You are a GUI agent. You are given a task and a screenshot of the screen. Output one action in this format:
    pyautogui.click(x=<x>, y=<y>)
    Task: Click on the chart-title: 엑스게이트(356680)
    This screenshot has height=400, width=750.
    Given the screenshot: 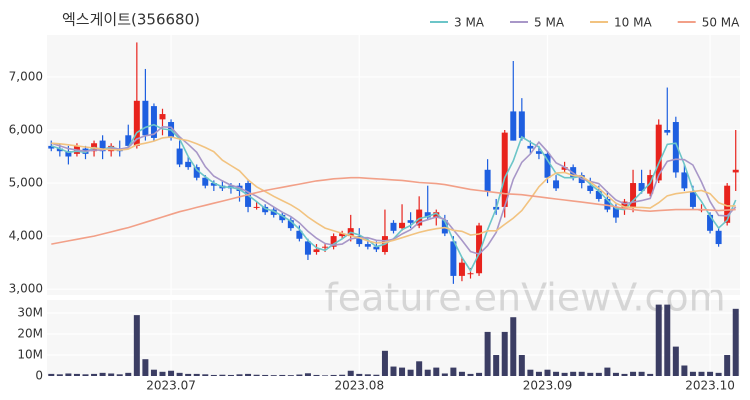 What is the action you would take?
    pyautogui.click(x=131, y=20)
    